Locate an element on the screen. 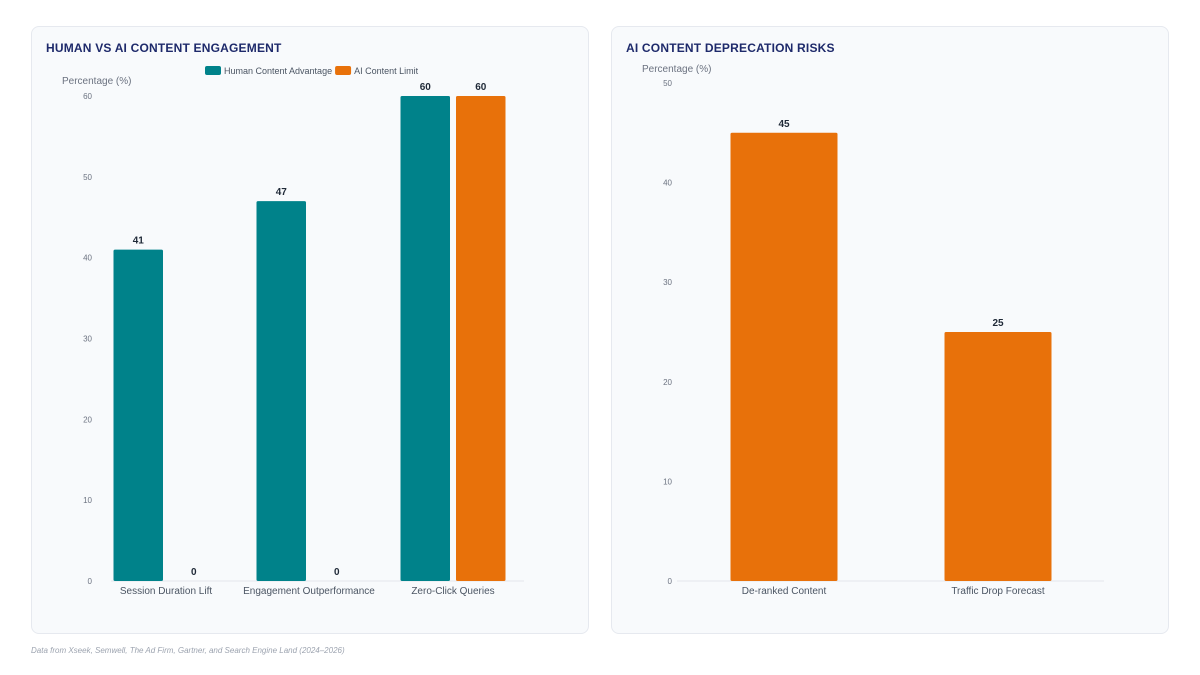  data-label: 25 is located at coordinates (998, 323).